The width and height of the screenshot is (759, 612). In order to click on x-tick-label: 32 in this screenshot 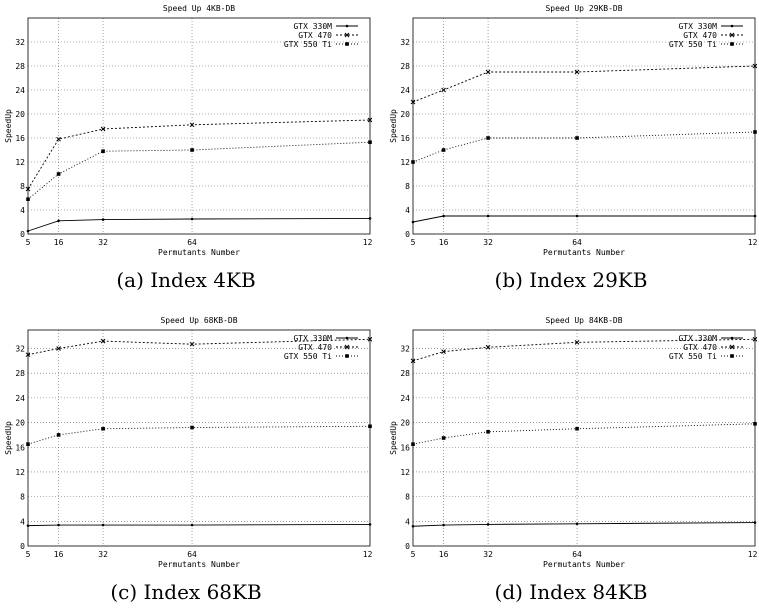, I will do `click(488, 242)`.